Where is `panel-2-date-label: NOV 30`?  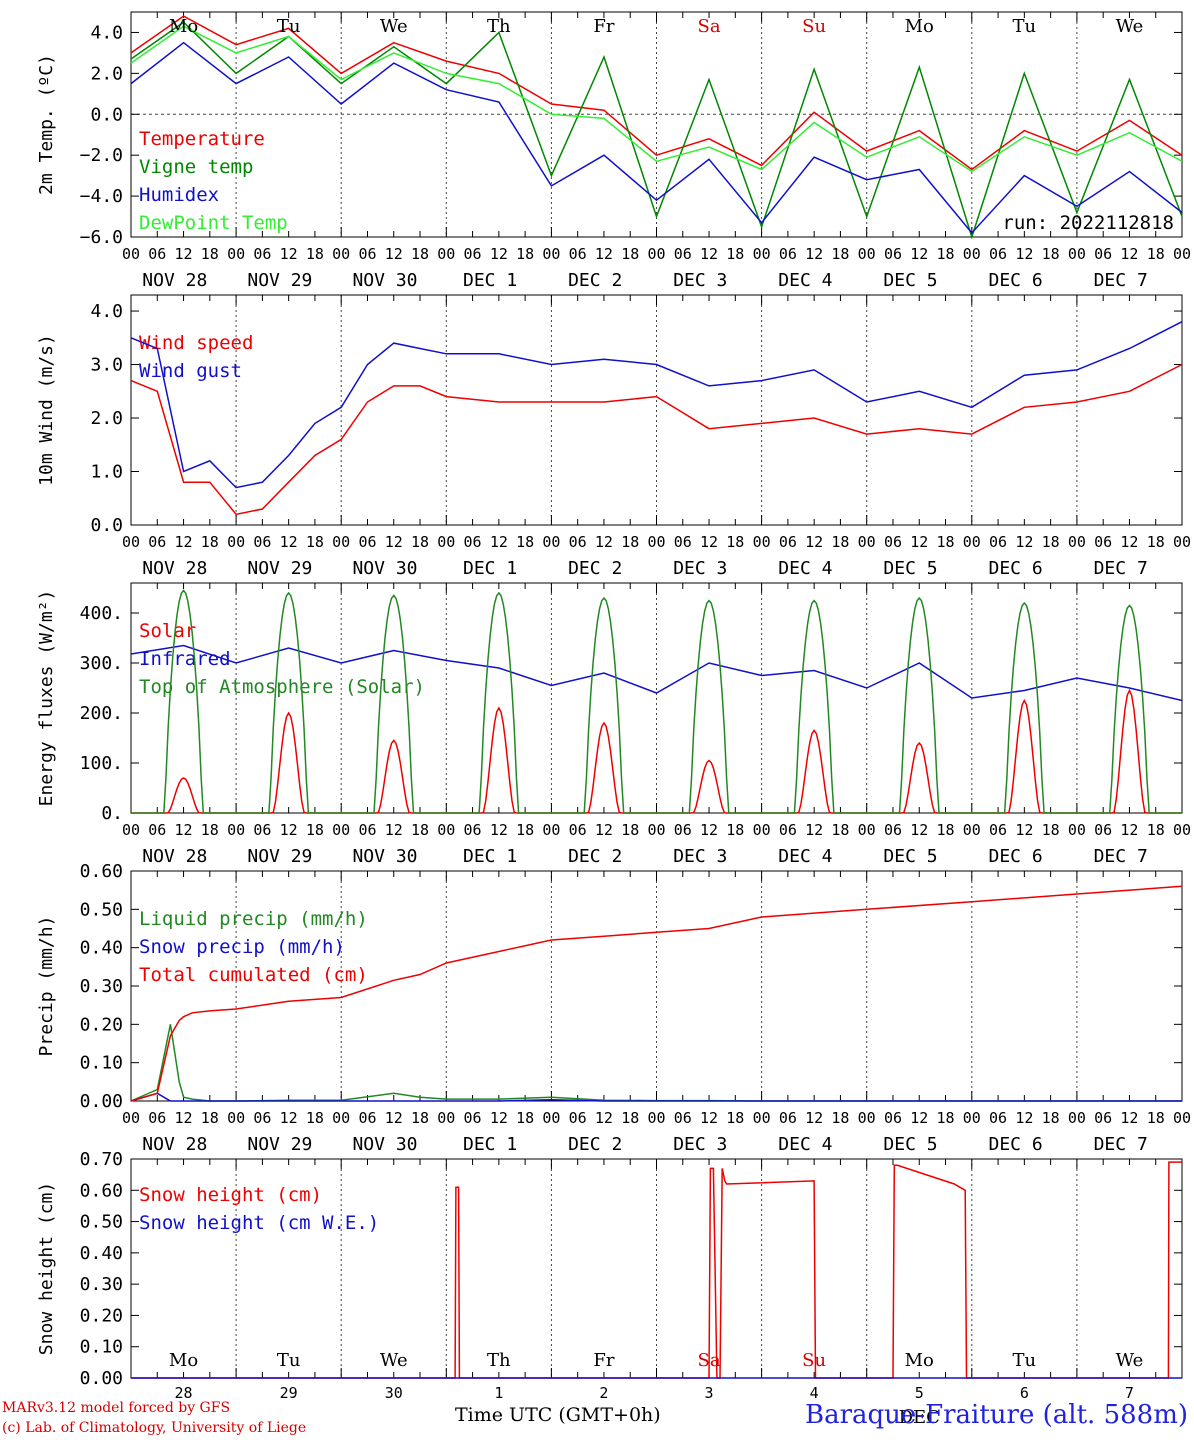
panel-2-date-label: NOV 30 is located at coordinates (384, 568).